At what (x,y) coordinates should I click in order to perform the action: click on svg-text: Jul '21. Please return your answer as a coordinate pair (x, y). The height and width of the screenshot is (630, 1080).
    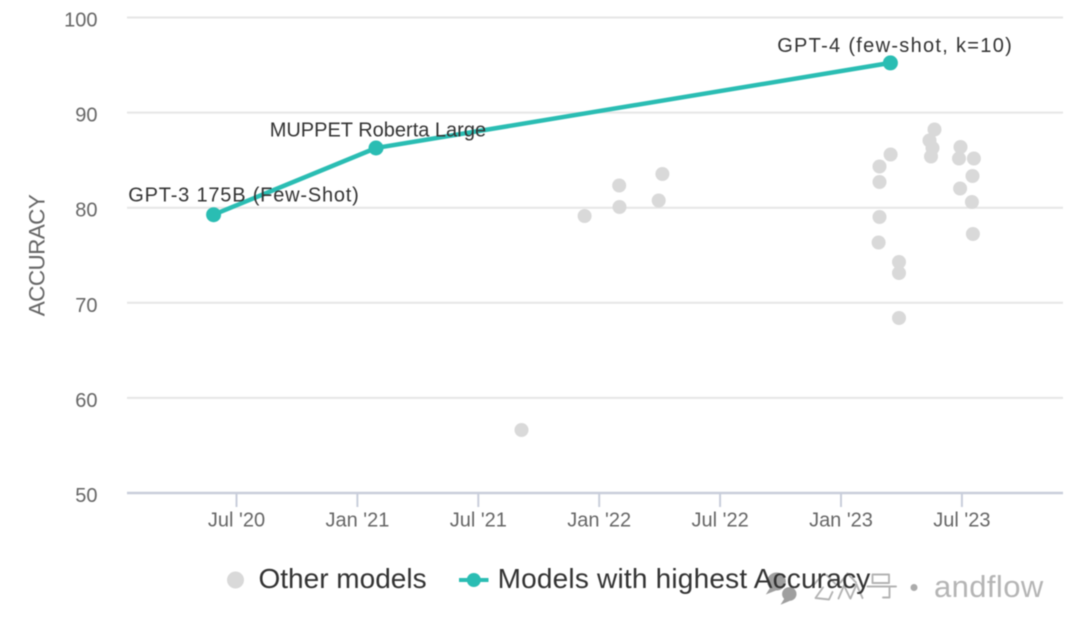
    Looking at the image, I should click on (478, 521).